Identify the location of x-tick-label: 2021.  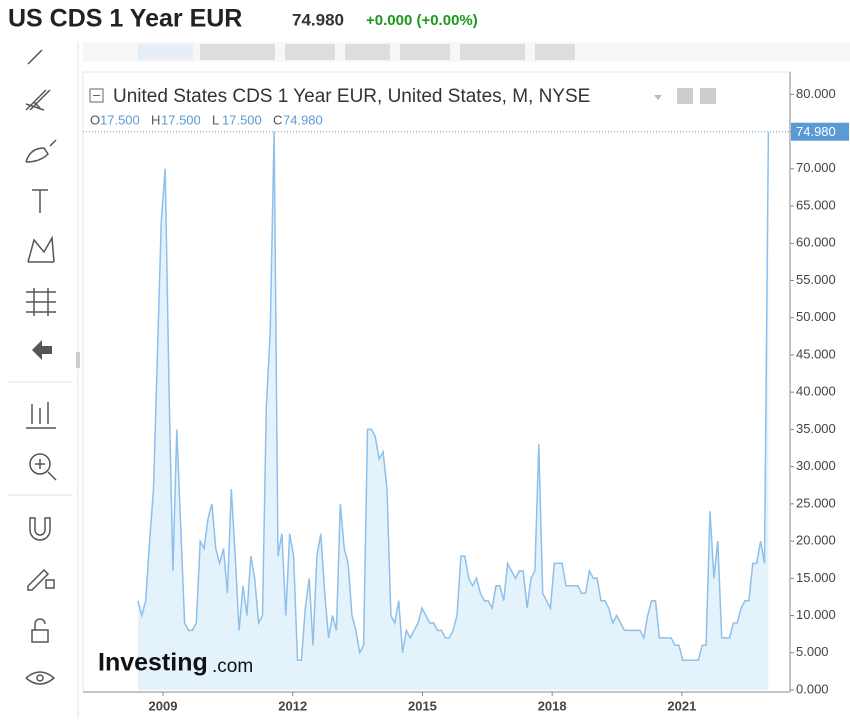
(681, 705).